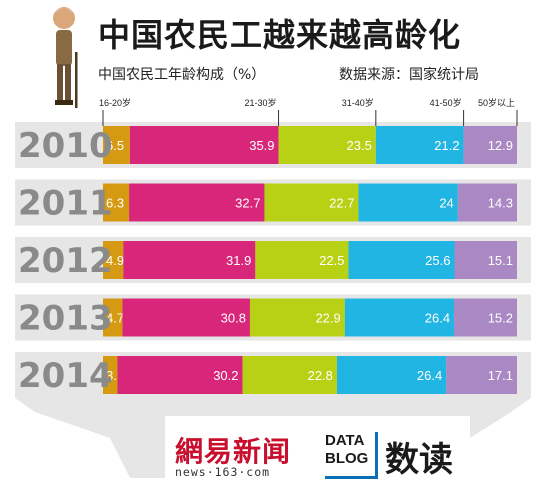 Image resolution: width=550 pixels, height=498 pixels. What do you see at coordinates (317, 447) in the screenshot?
I see `footer-panel` at bounding box center [317, 447].